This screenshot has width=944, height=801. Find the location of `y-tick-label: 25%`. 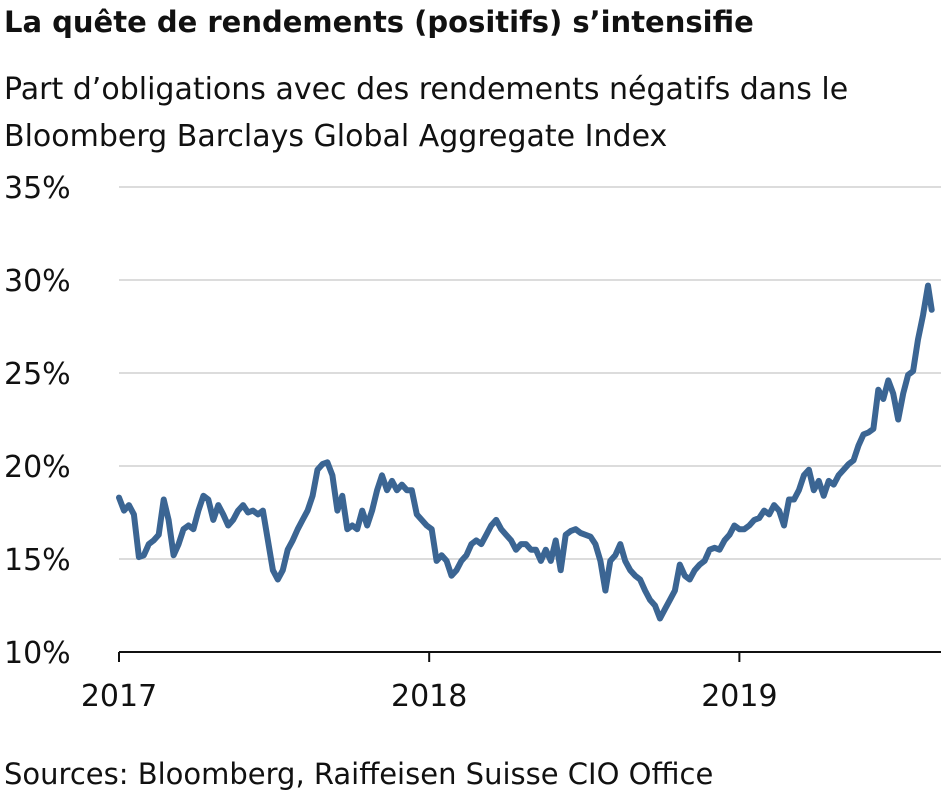

y-tick-label: 25% is located at coordinates (37, 374).